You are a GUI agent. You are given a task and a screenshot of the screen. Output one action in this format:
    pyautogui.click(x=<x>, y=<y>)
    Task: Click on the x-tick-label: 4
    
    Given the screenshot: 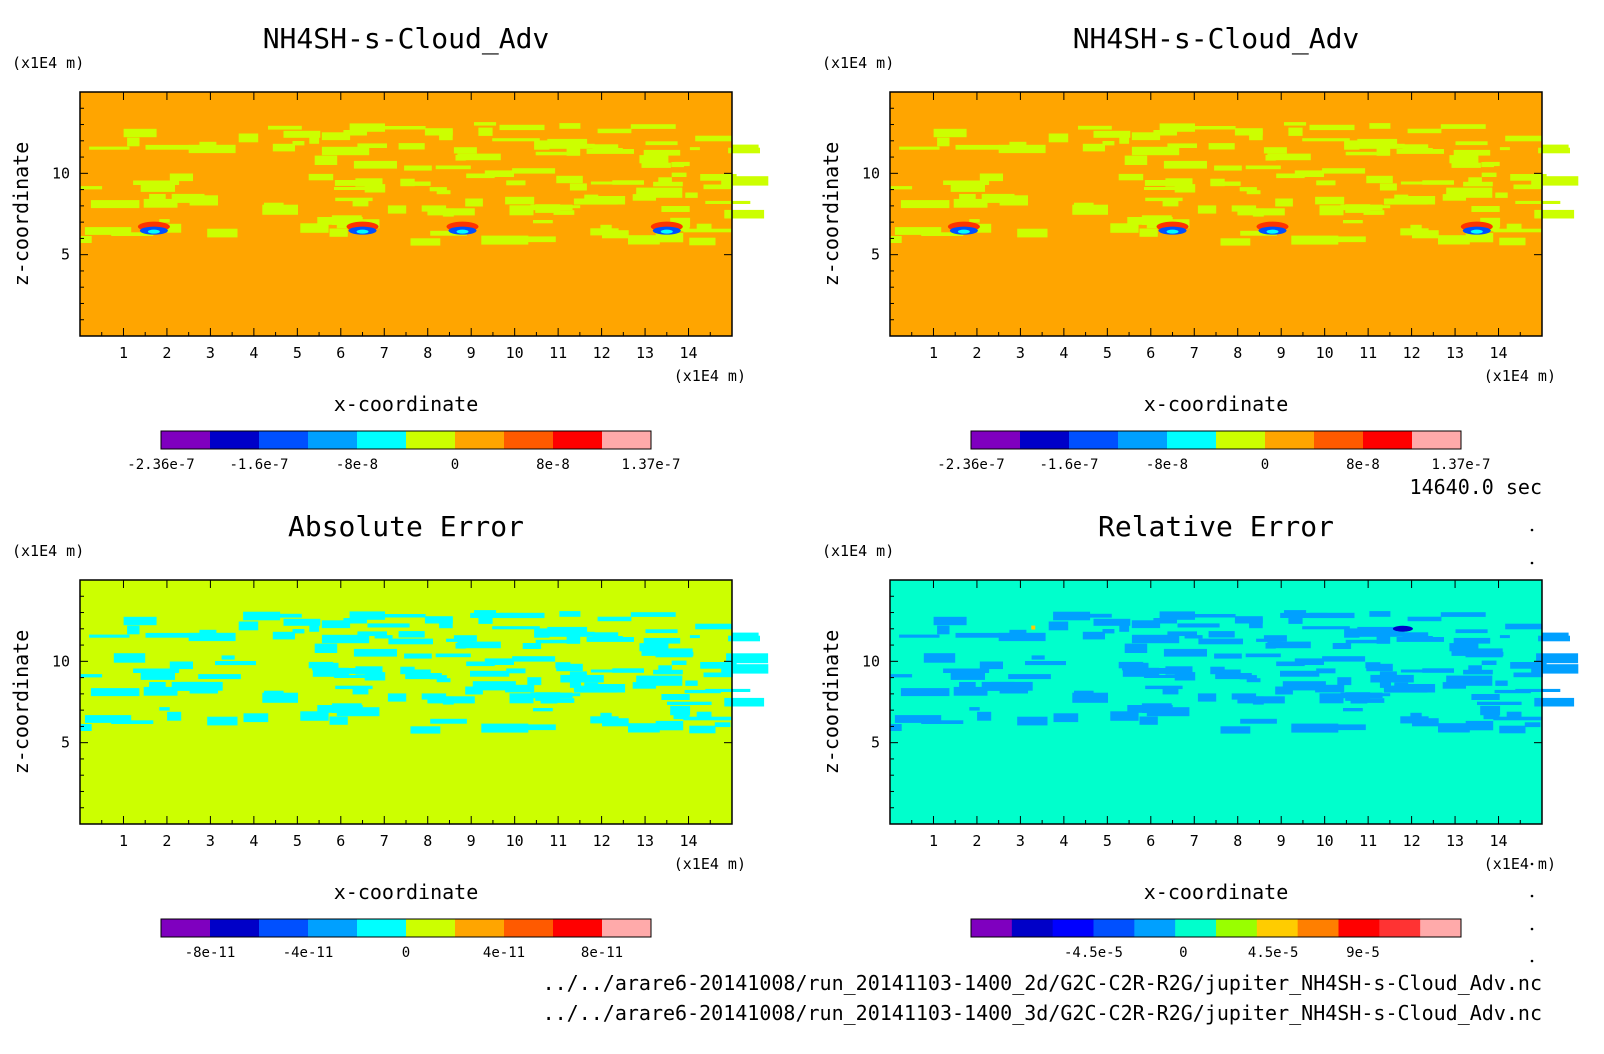 What is the action you would take?
    pyautogui.click(x=253, y=353)
    